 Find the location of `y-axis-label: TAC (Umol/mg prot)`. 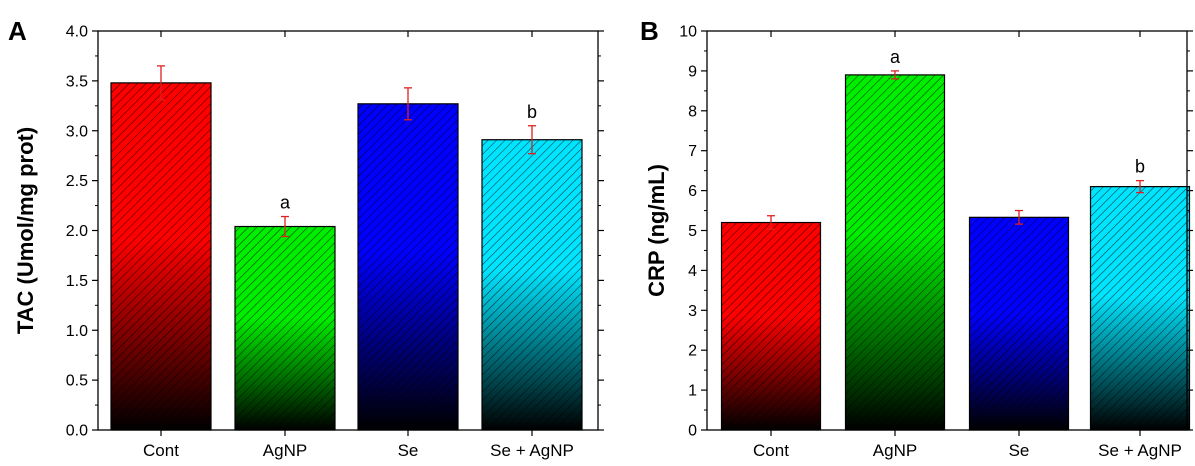

y-axis-label: TAC (Umol/mg prot) is located at coordinates (25, 230).